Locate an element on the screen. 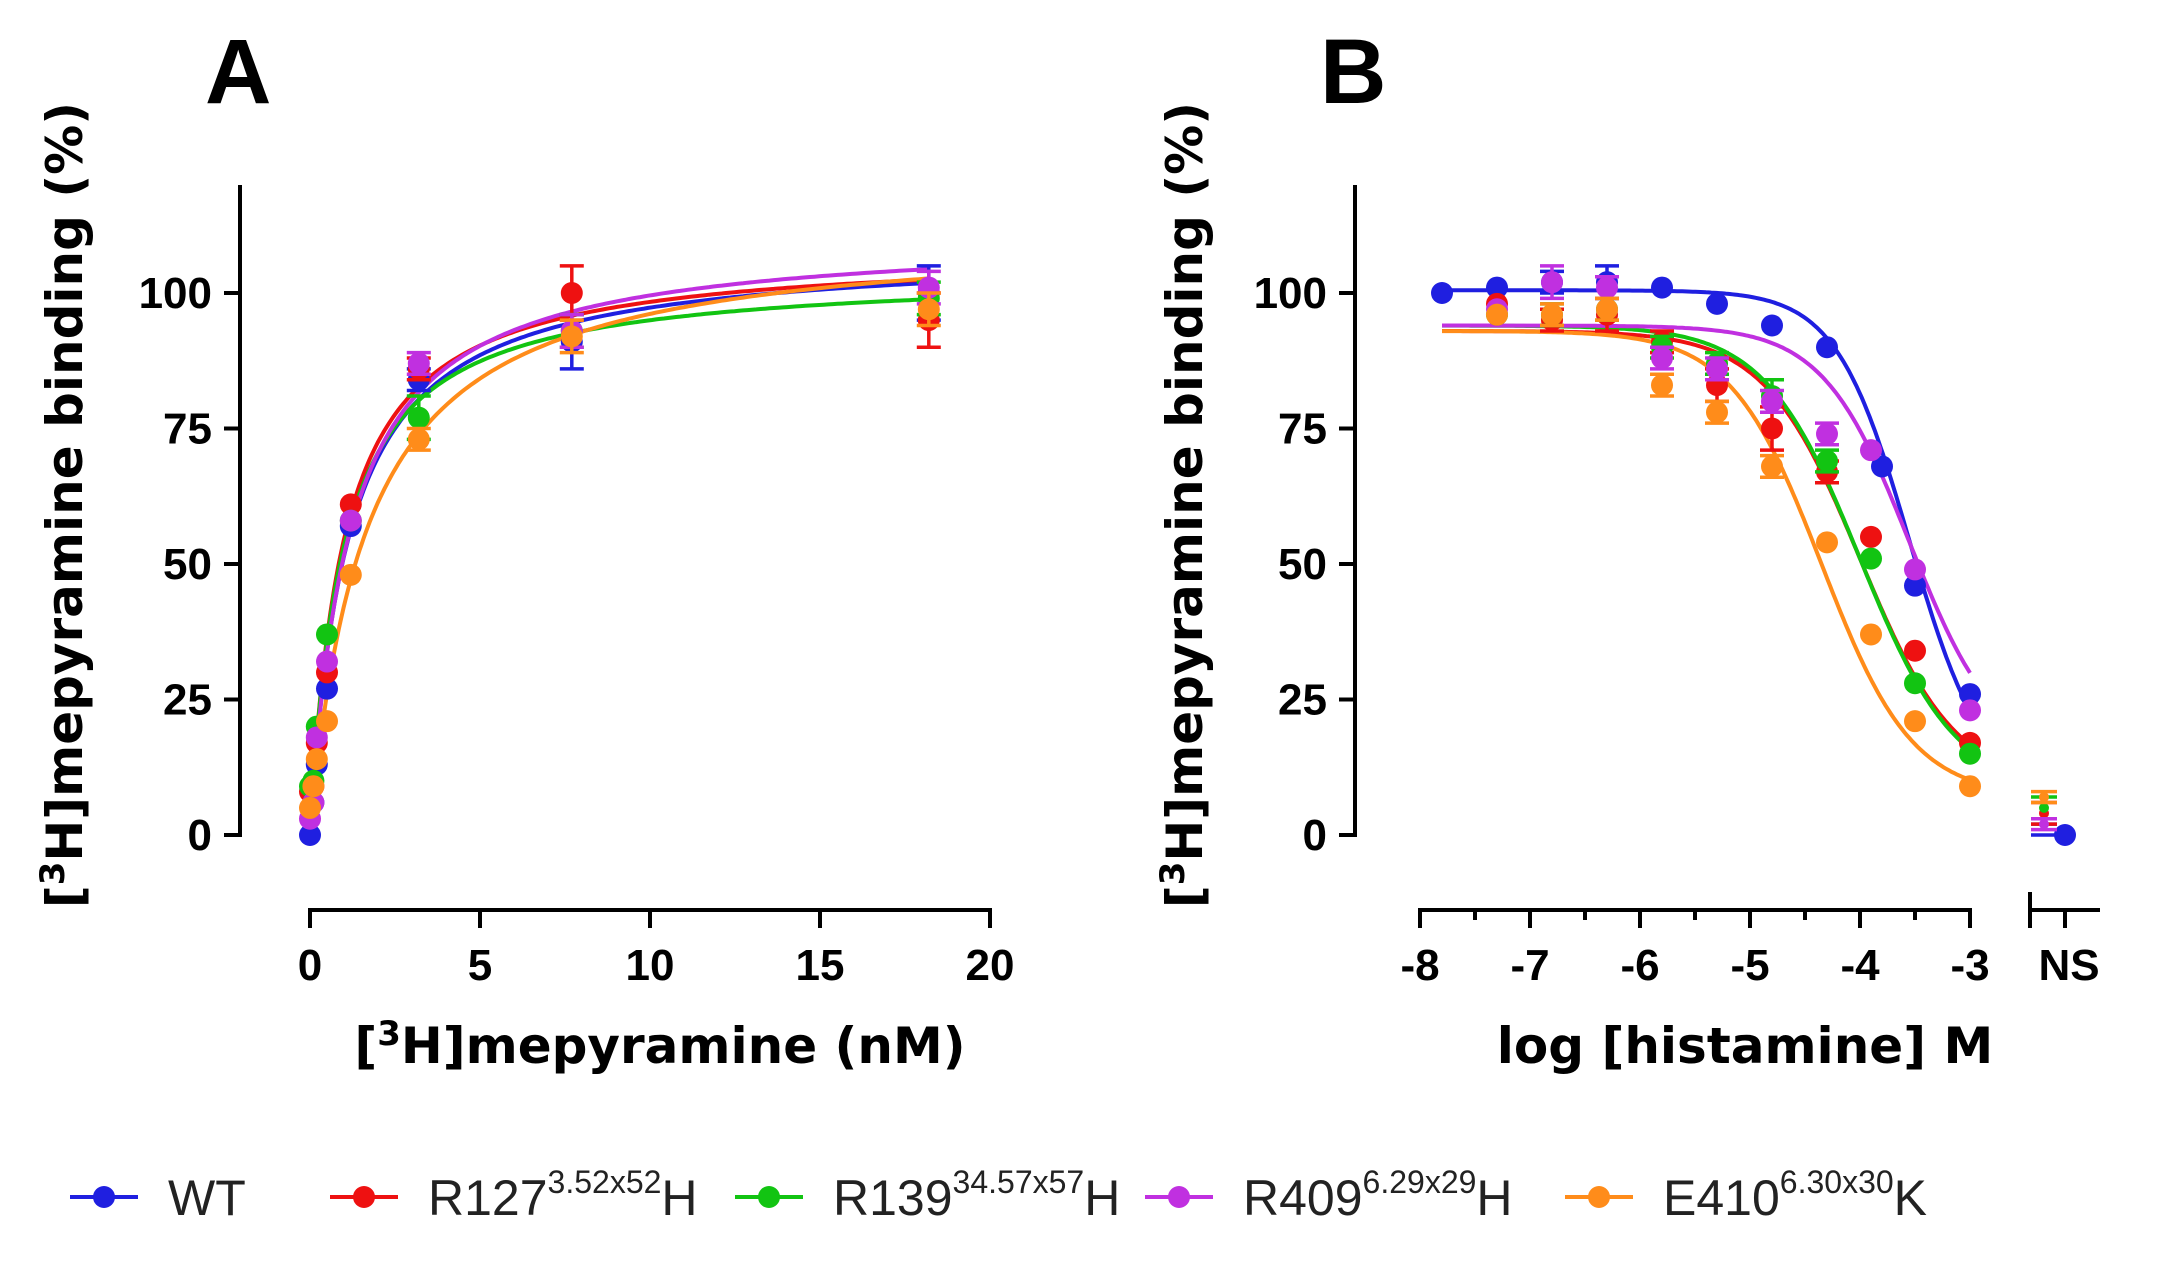 The image size is (2163, 1264). legend-item-r127: R1273.52x52H is located at coordinates (514, 1195).